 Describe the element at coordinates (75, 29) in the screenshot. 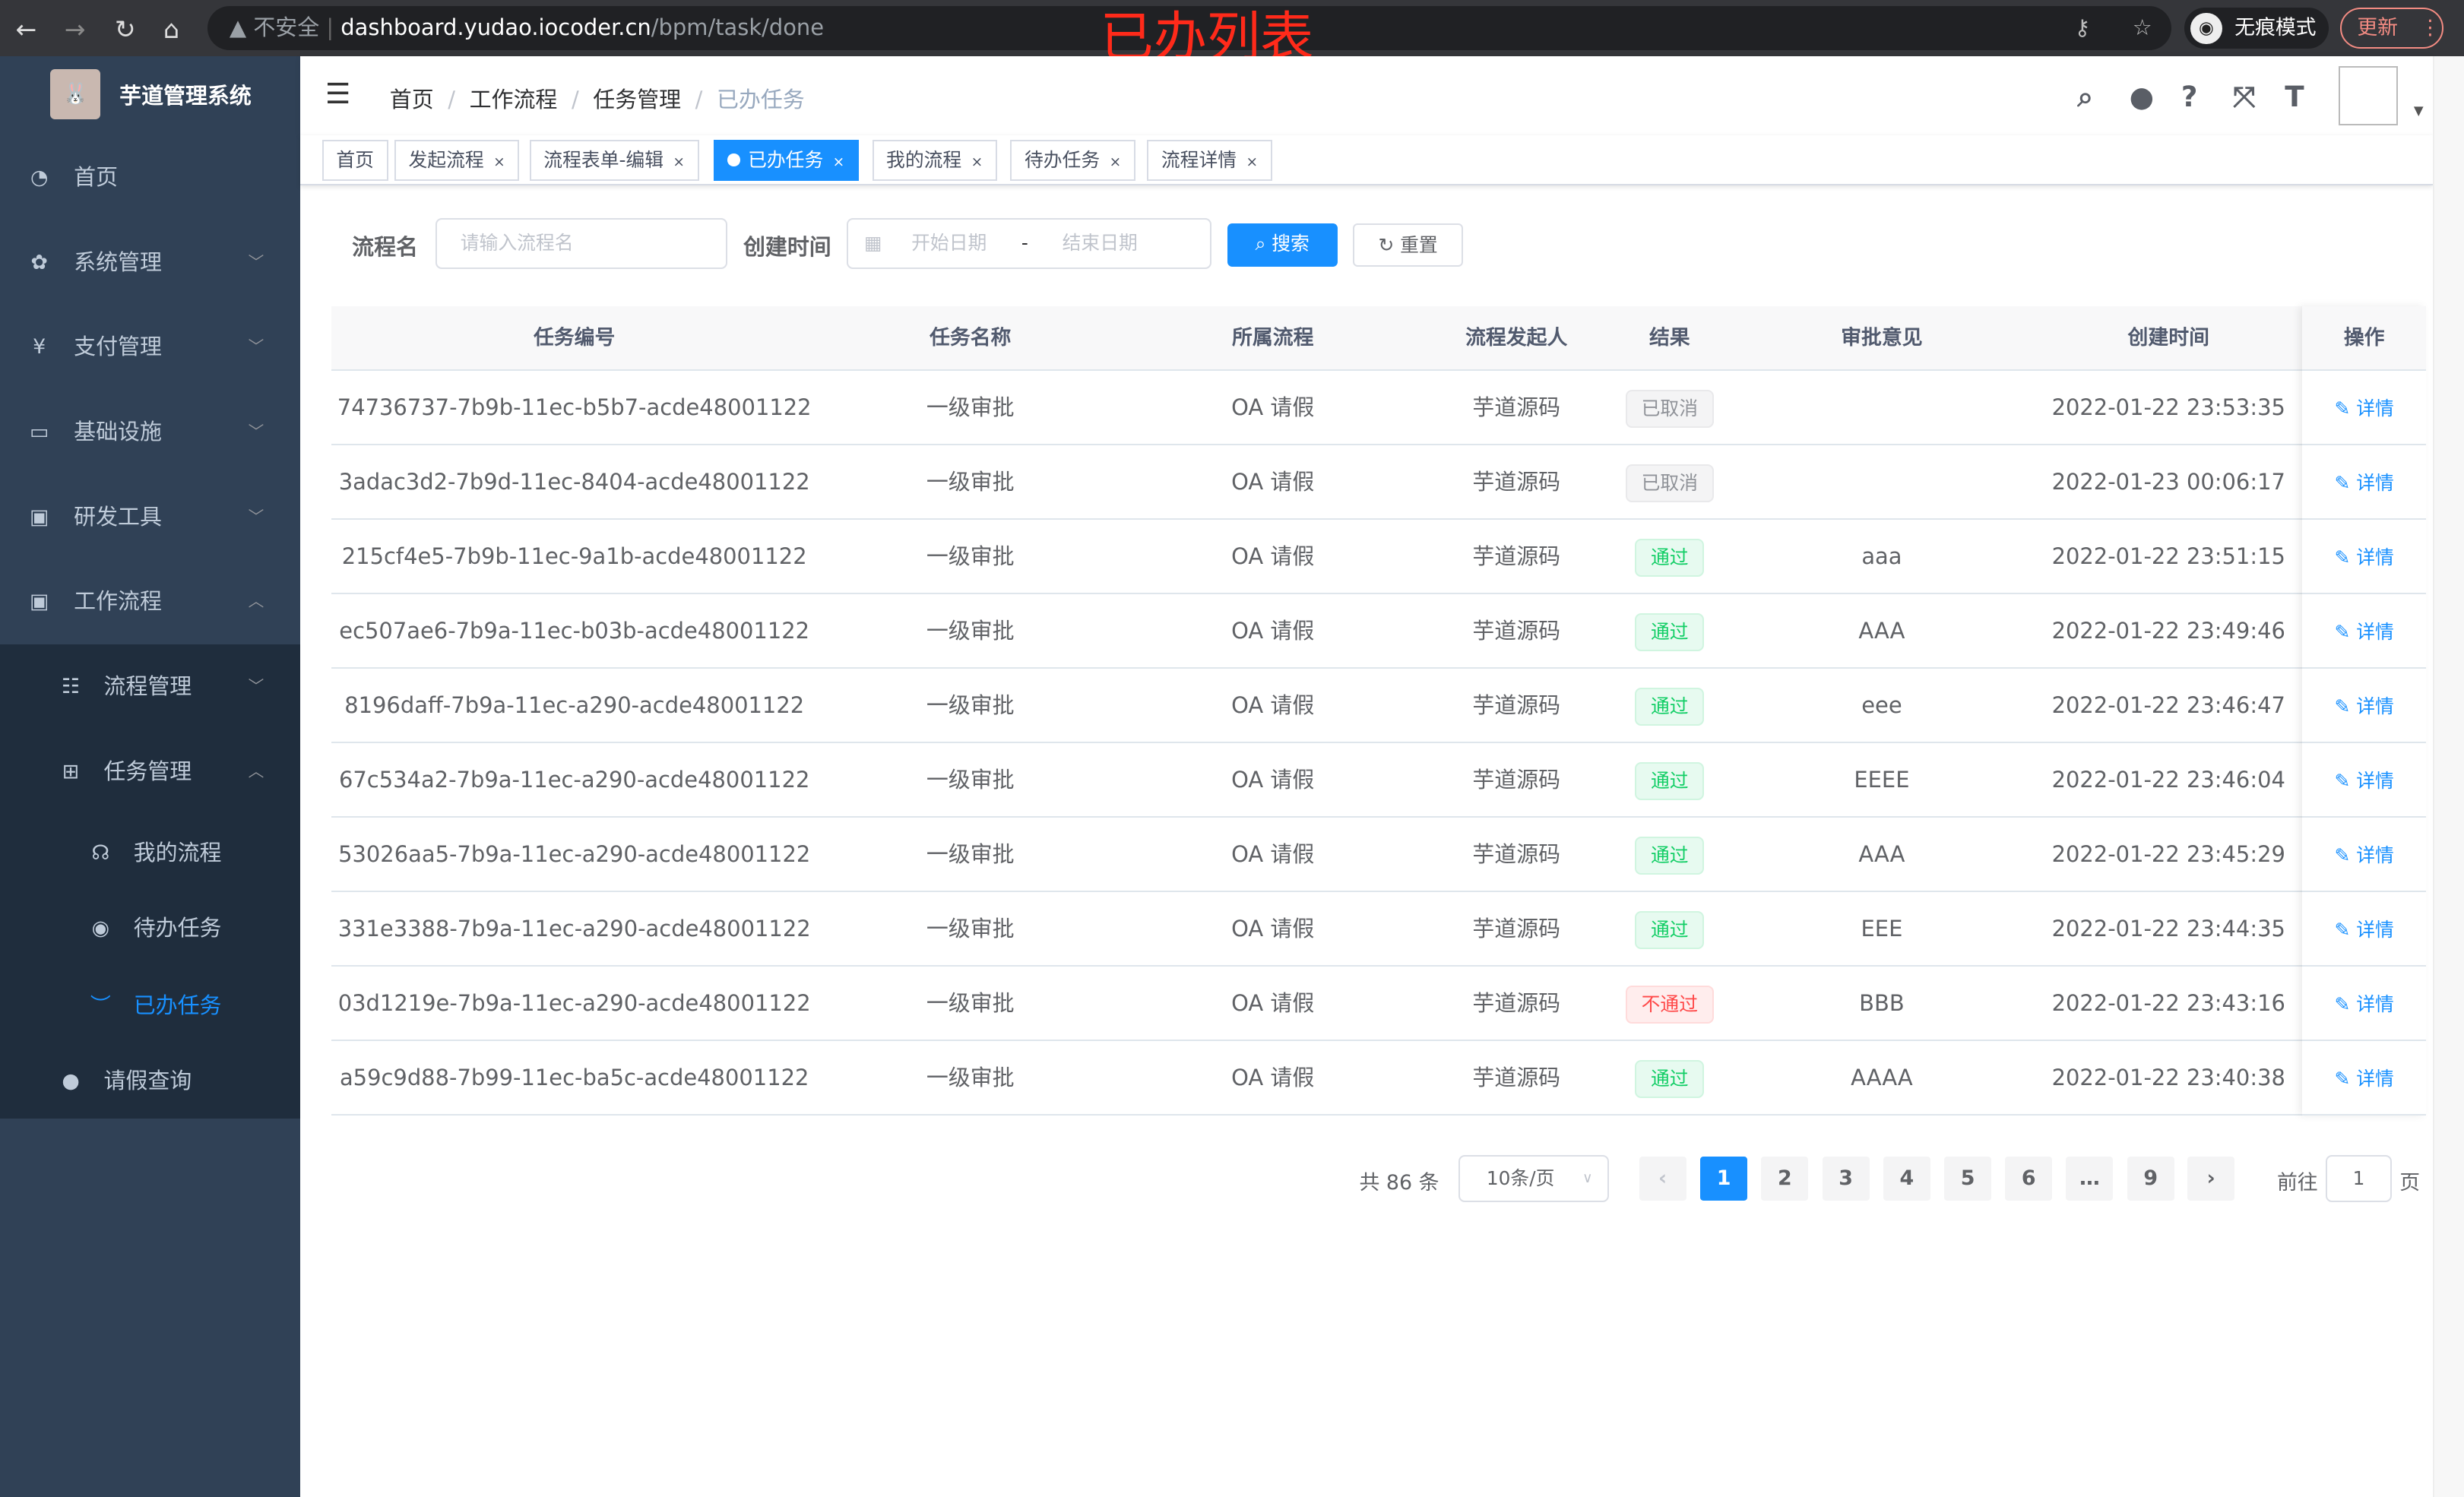

I see `forward-icon: →` at that location.